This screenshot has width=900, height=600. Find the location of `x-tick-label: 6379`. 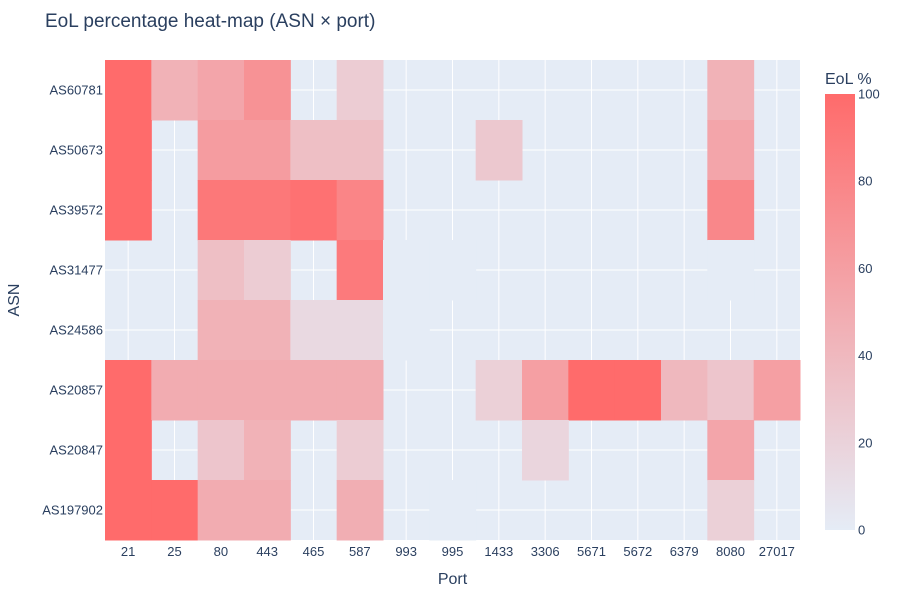

x-tick-label: 6379 is located at coordinates (684, 551).